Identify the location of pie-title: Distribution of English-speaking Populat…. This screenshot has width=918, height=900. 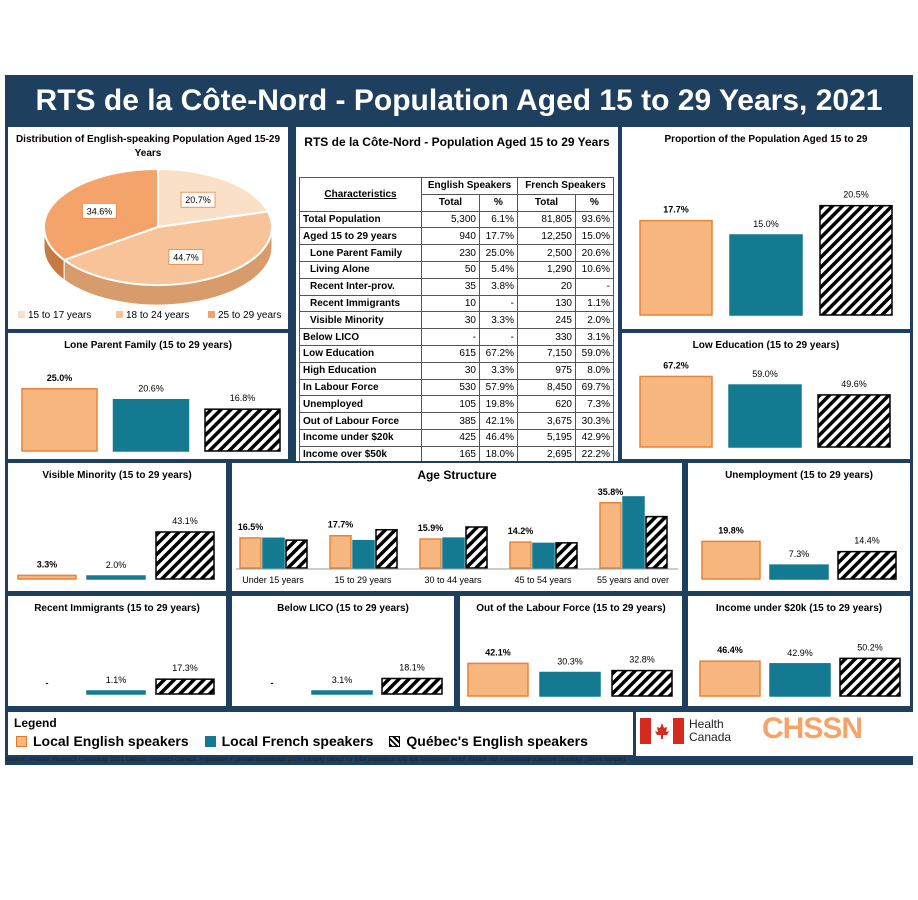
(148, 146).